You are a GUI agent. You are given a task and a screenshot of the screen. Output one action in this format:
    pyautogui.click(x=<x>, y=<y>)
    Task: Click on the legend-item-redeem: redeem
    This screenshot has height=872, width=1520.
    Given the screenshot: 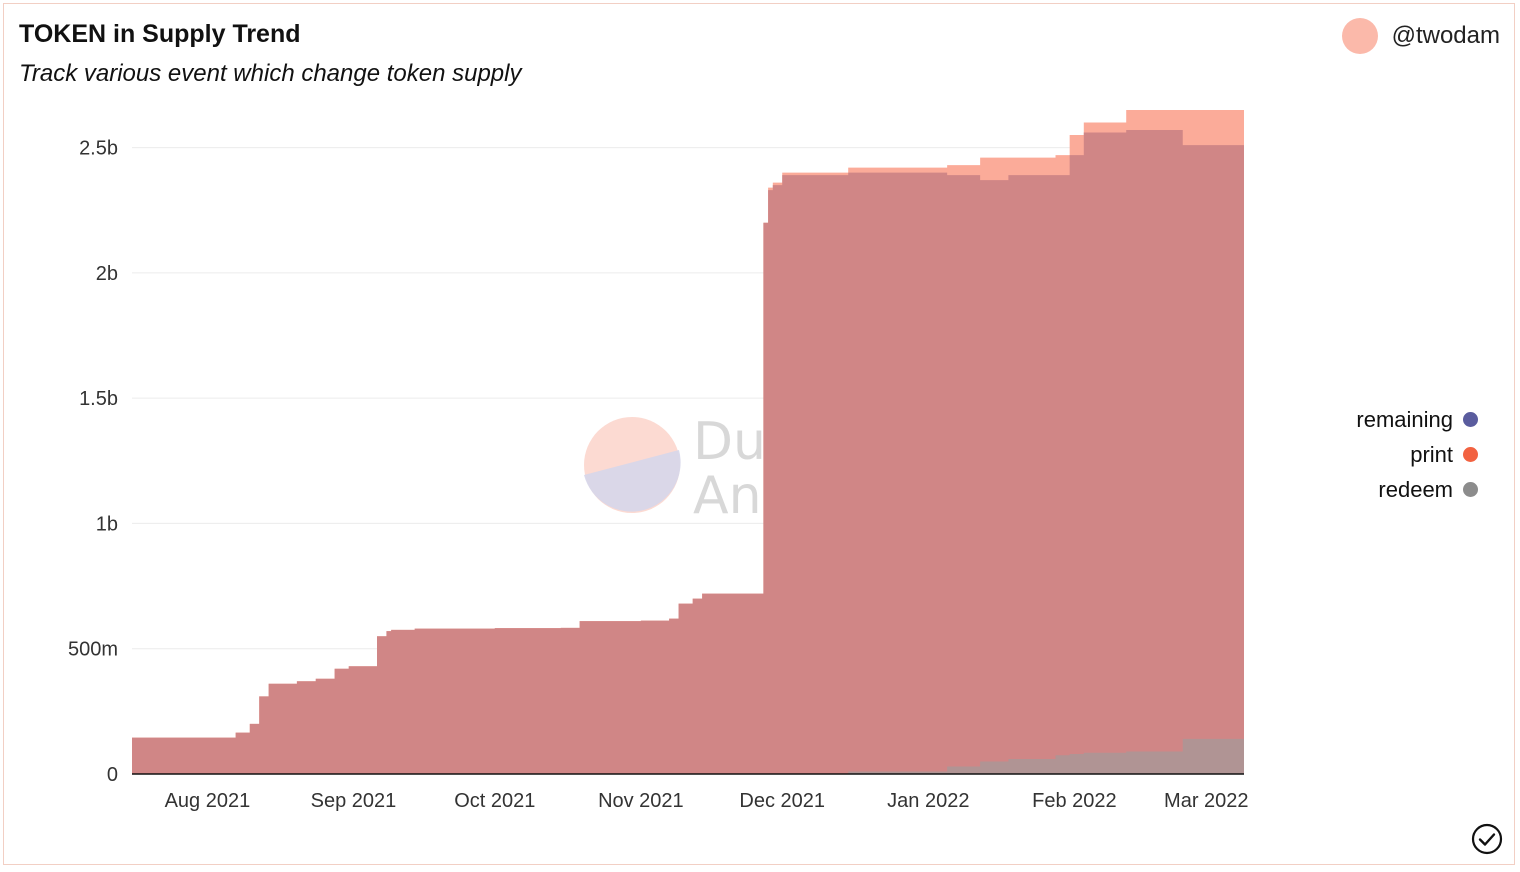 What is the action you would take?
    pyautogui.click(x=1417, y=489)
    